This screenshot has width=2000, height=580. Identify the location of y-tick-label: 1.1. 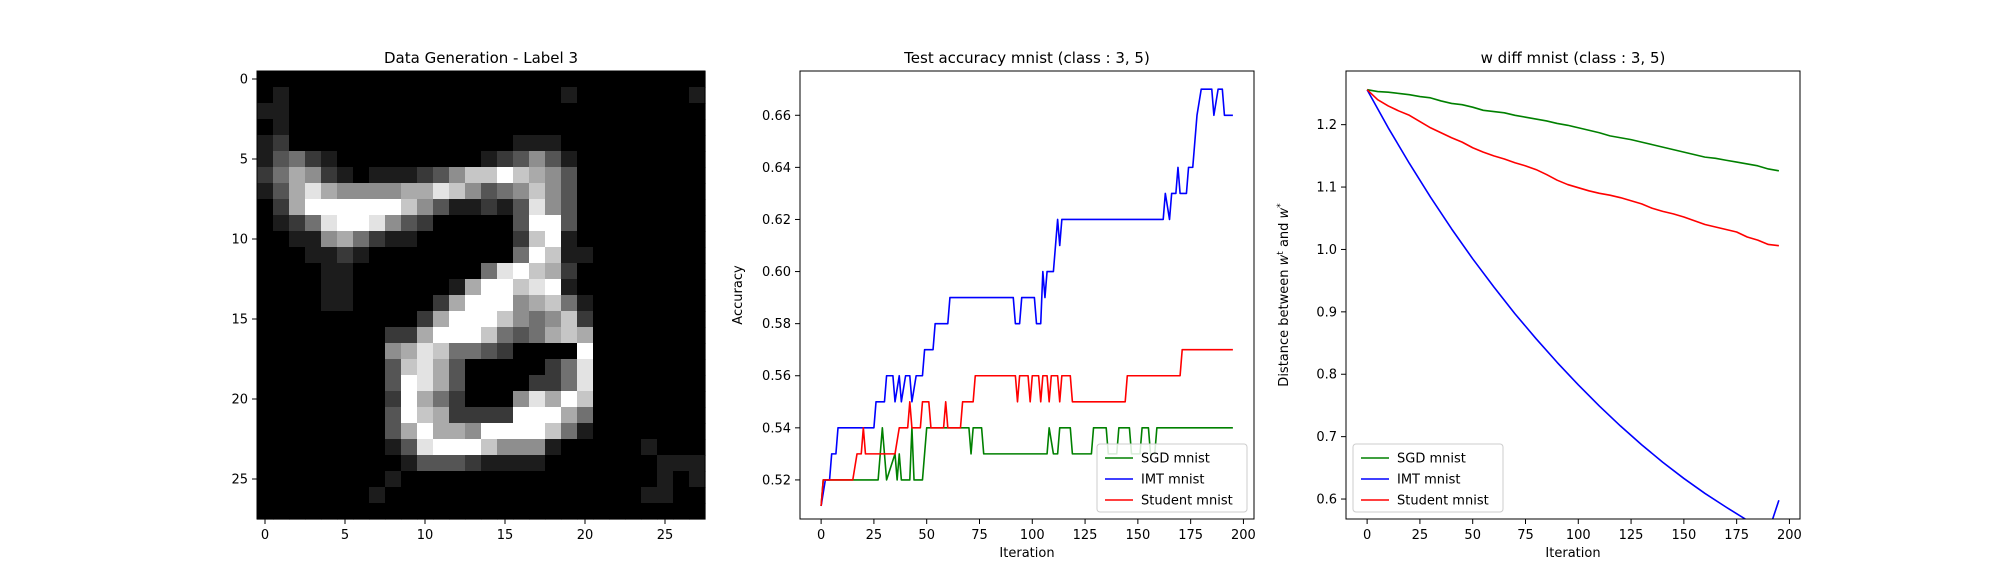
(1326, 188).